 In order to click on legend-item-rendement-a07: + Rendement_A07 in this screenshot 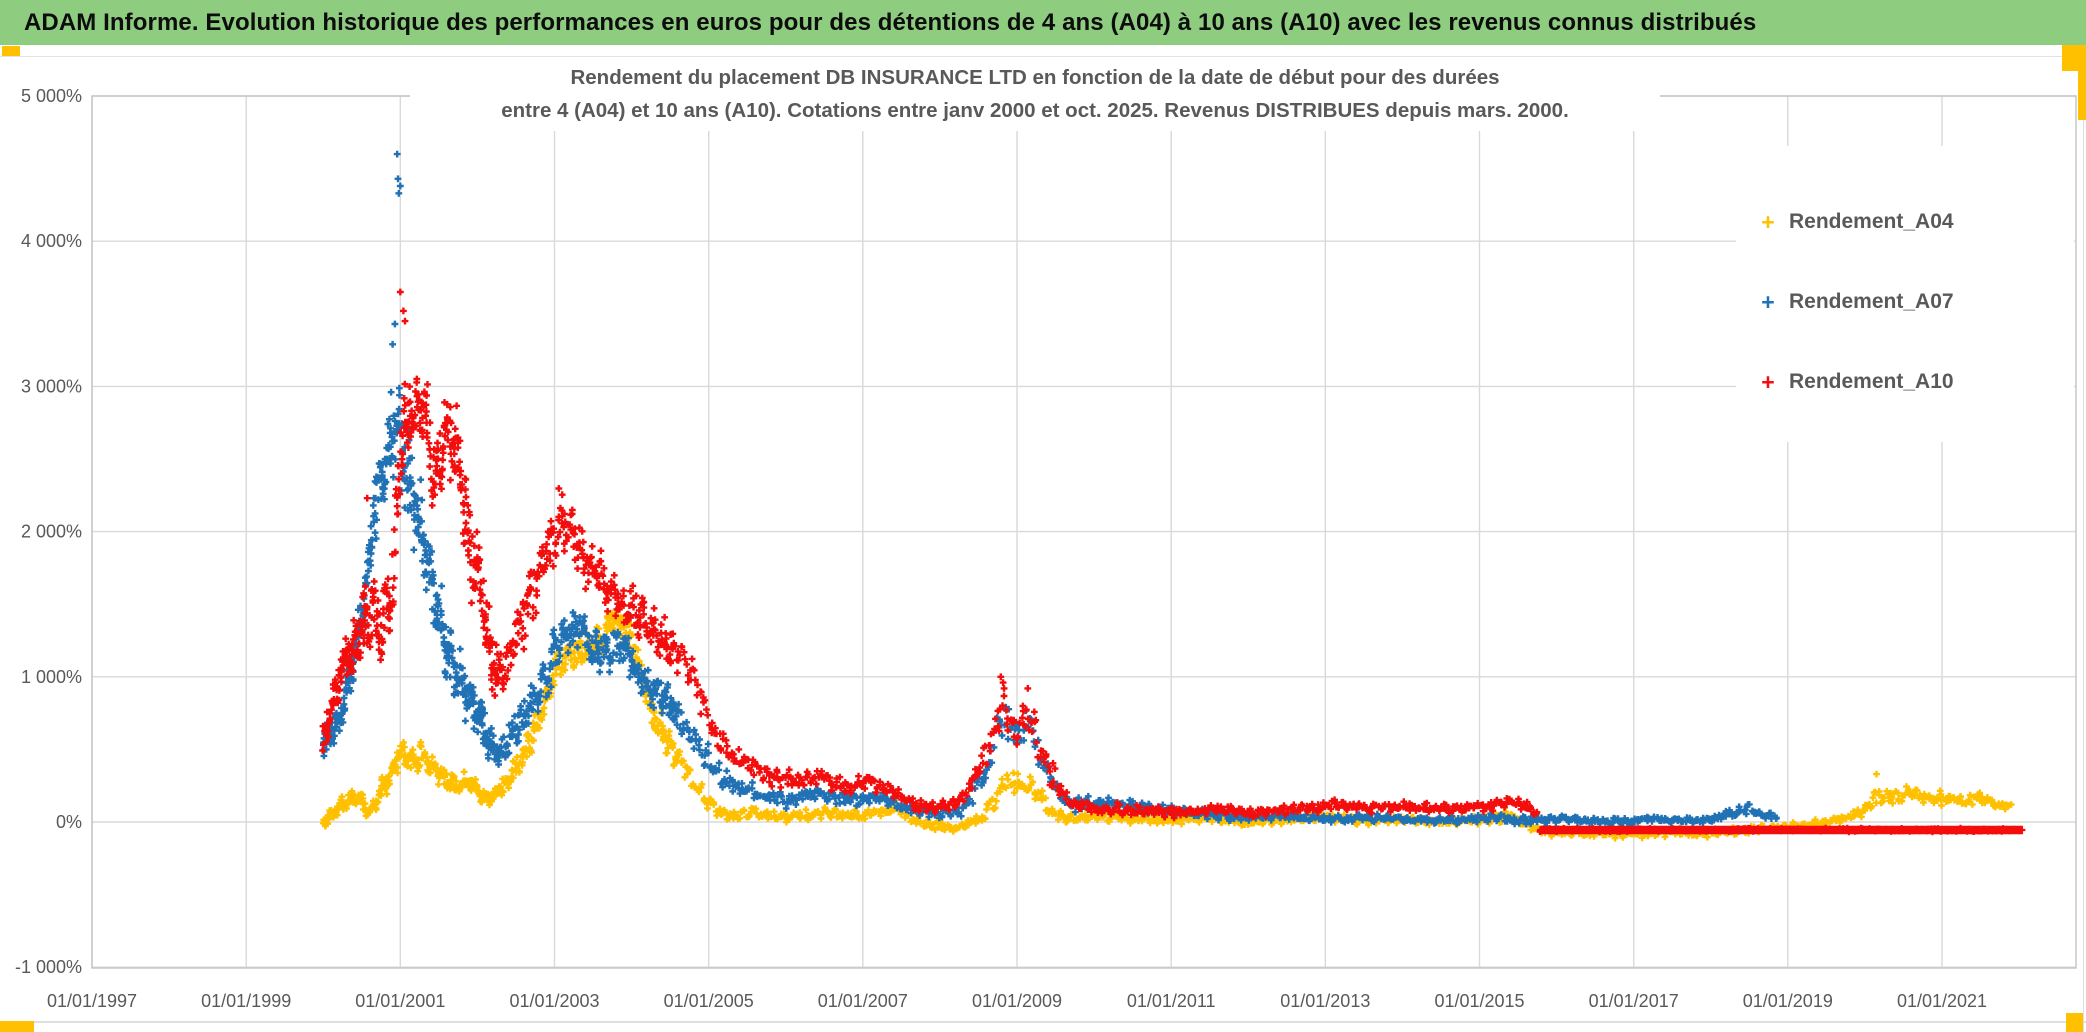, I will do `click(1905, 302)`.